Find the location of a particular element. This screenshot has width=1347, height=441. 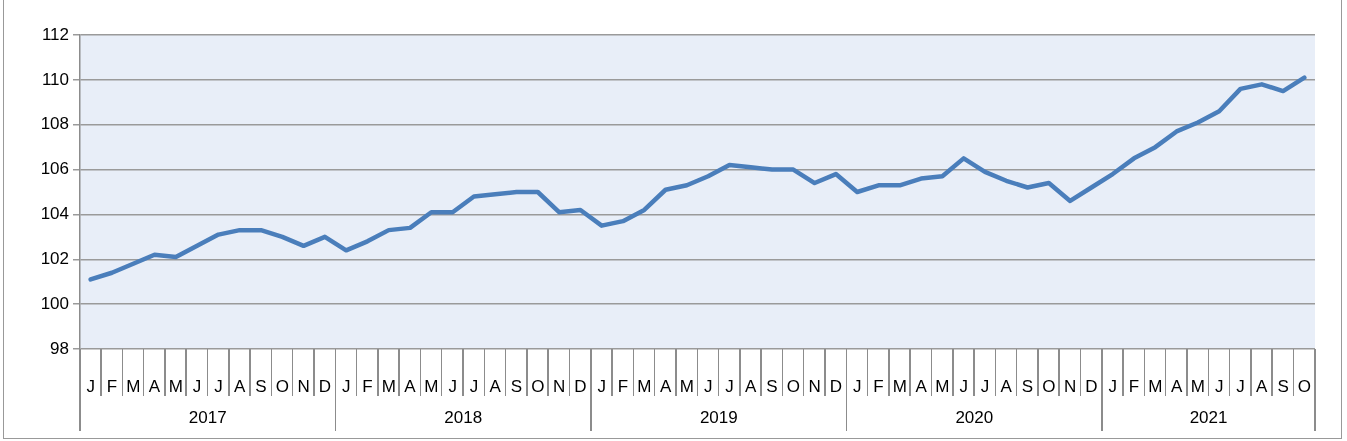

y-tick-label: 104 is located at coordinates (54, 214).